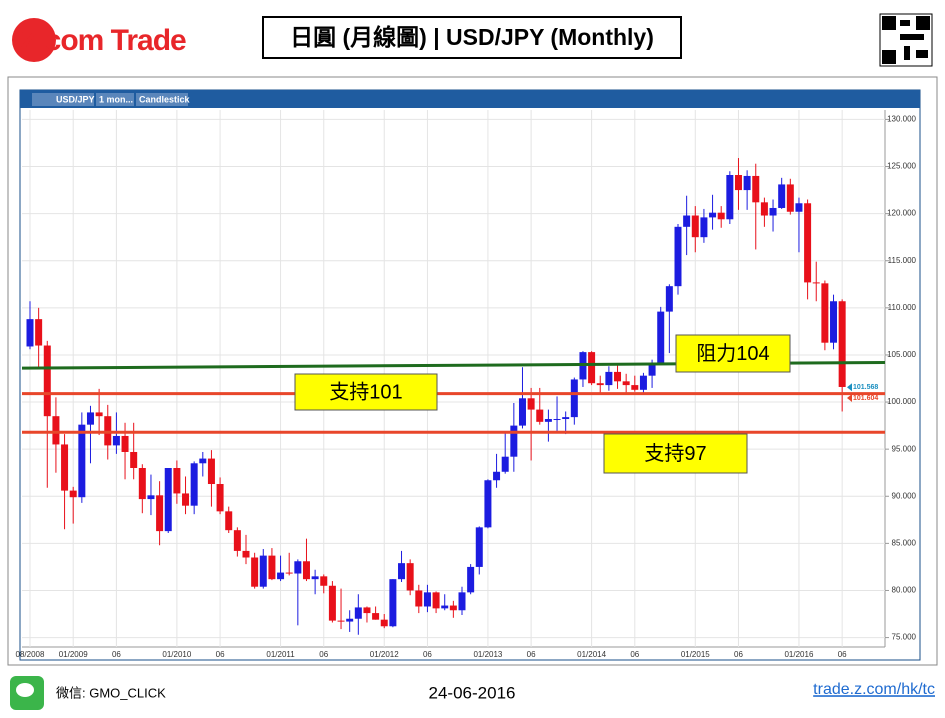 The height and width of the screenshot is (718, 945). Describe the element at coordinates (849, 397) in the screenshot. I see `price-tag-pointer` at that location.